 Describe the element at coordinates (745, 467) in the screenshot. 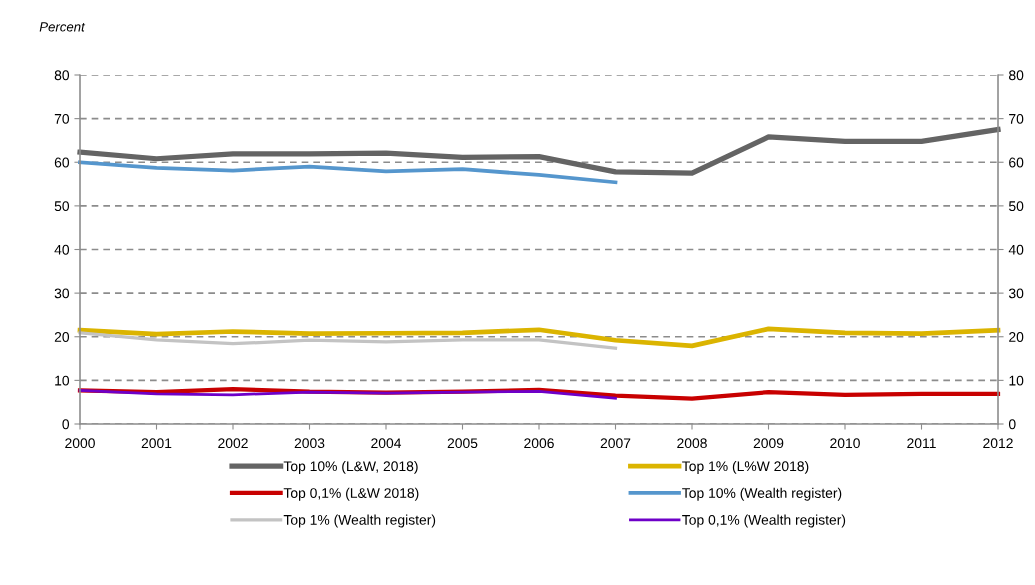

I see `legend-label: Top 1% (L%W 2018)` at that location.